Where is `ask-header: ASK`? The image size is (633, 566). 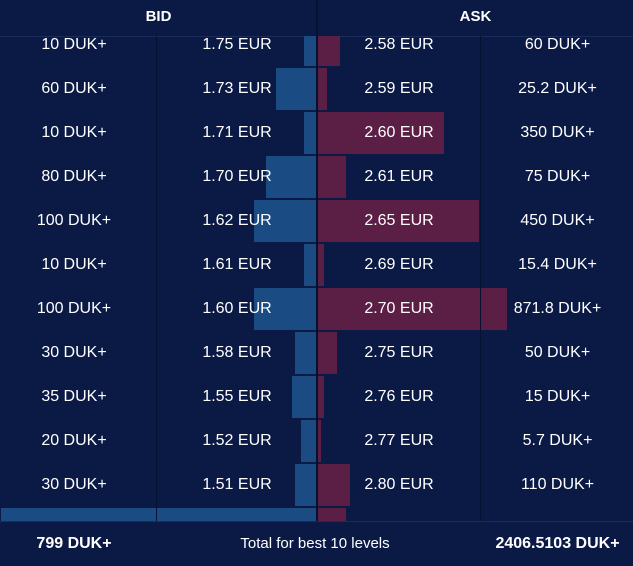
ask-header: ASK is located at coordinates (475, 16).